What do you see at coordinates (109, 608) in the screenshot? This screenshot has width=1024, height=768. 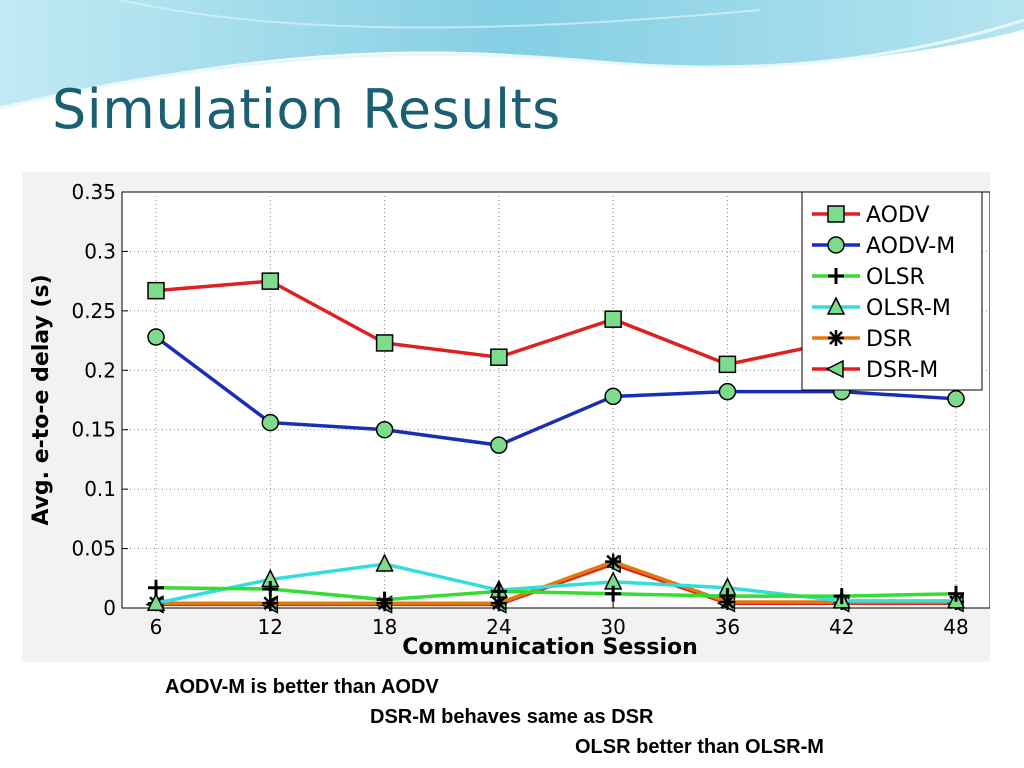 I see `y-tick-label: 0` at bounding box center [109, 608].